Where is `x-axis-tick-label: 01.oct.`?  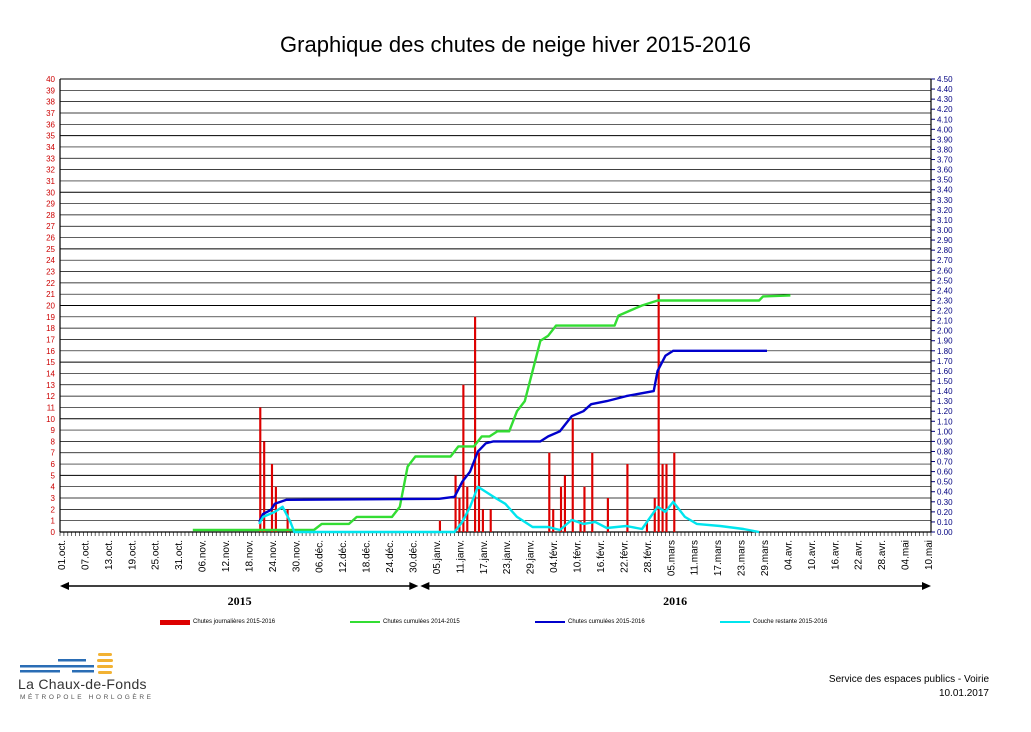
x-axis-tick-label: 01.oct. is located at coordinates (62, 555).